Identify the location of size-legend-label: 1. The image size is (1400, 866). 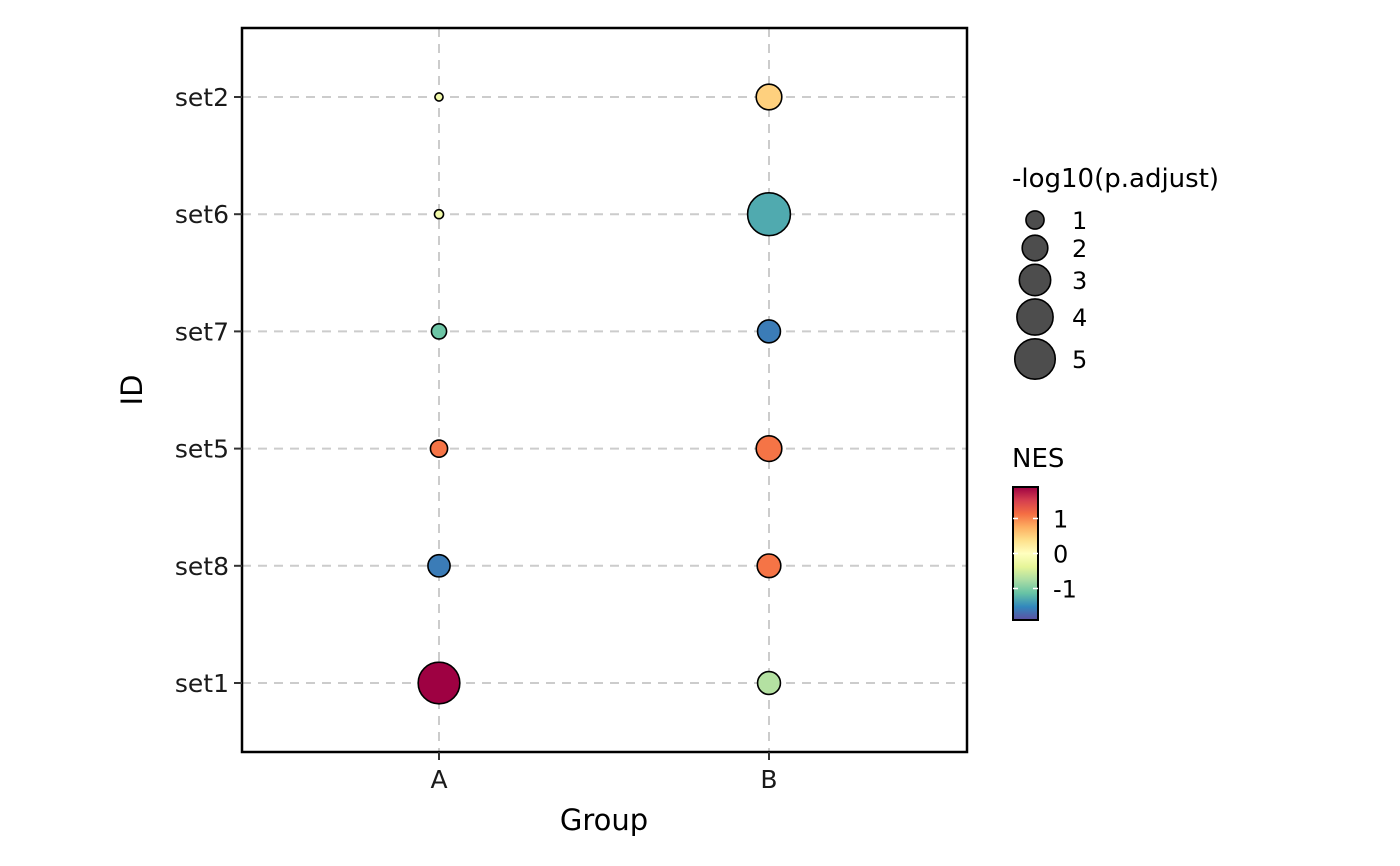
(1079, 221).